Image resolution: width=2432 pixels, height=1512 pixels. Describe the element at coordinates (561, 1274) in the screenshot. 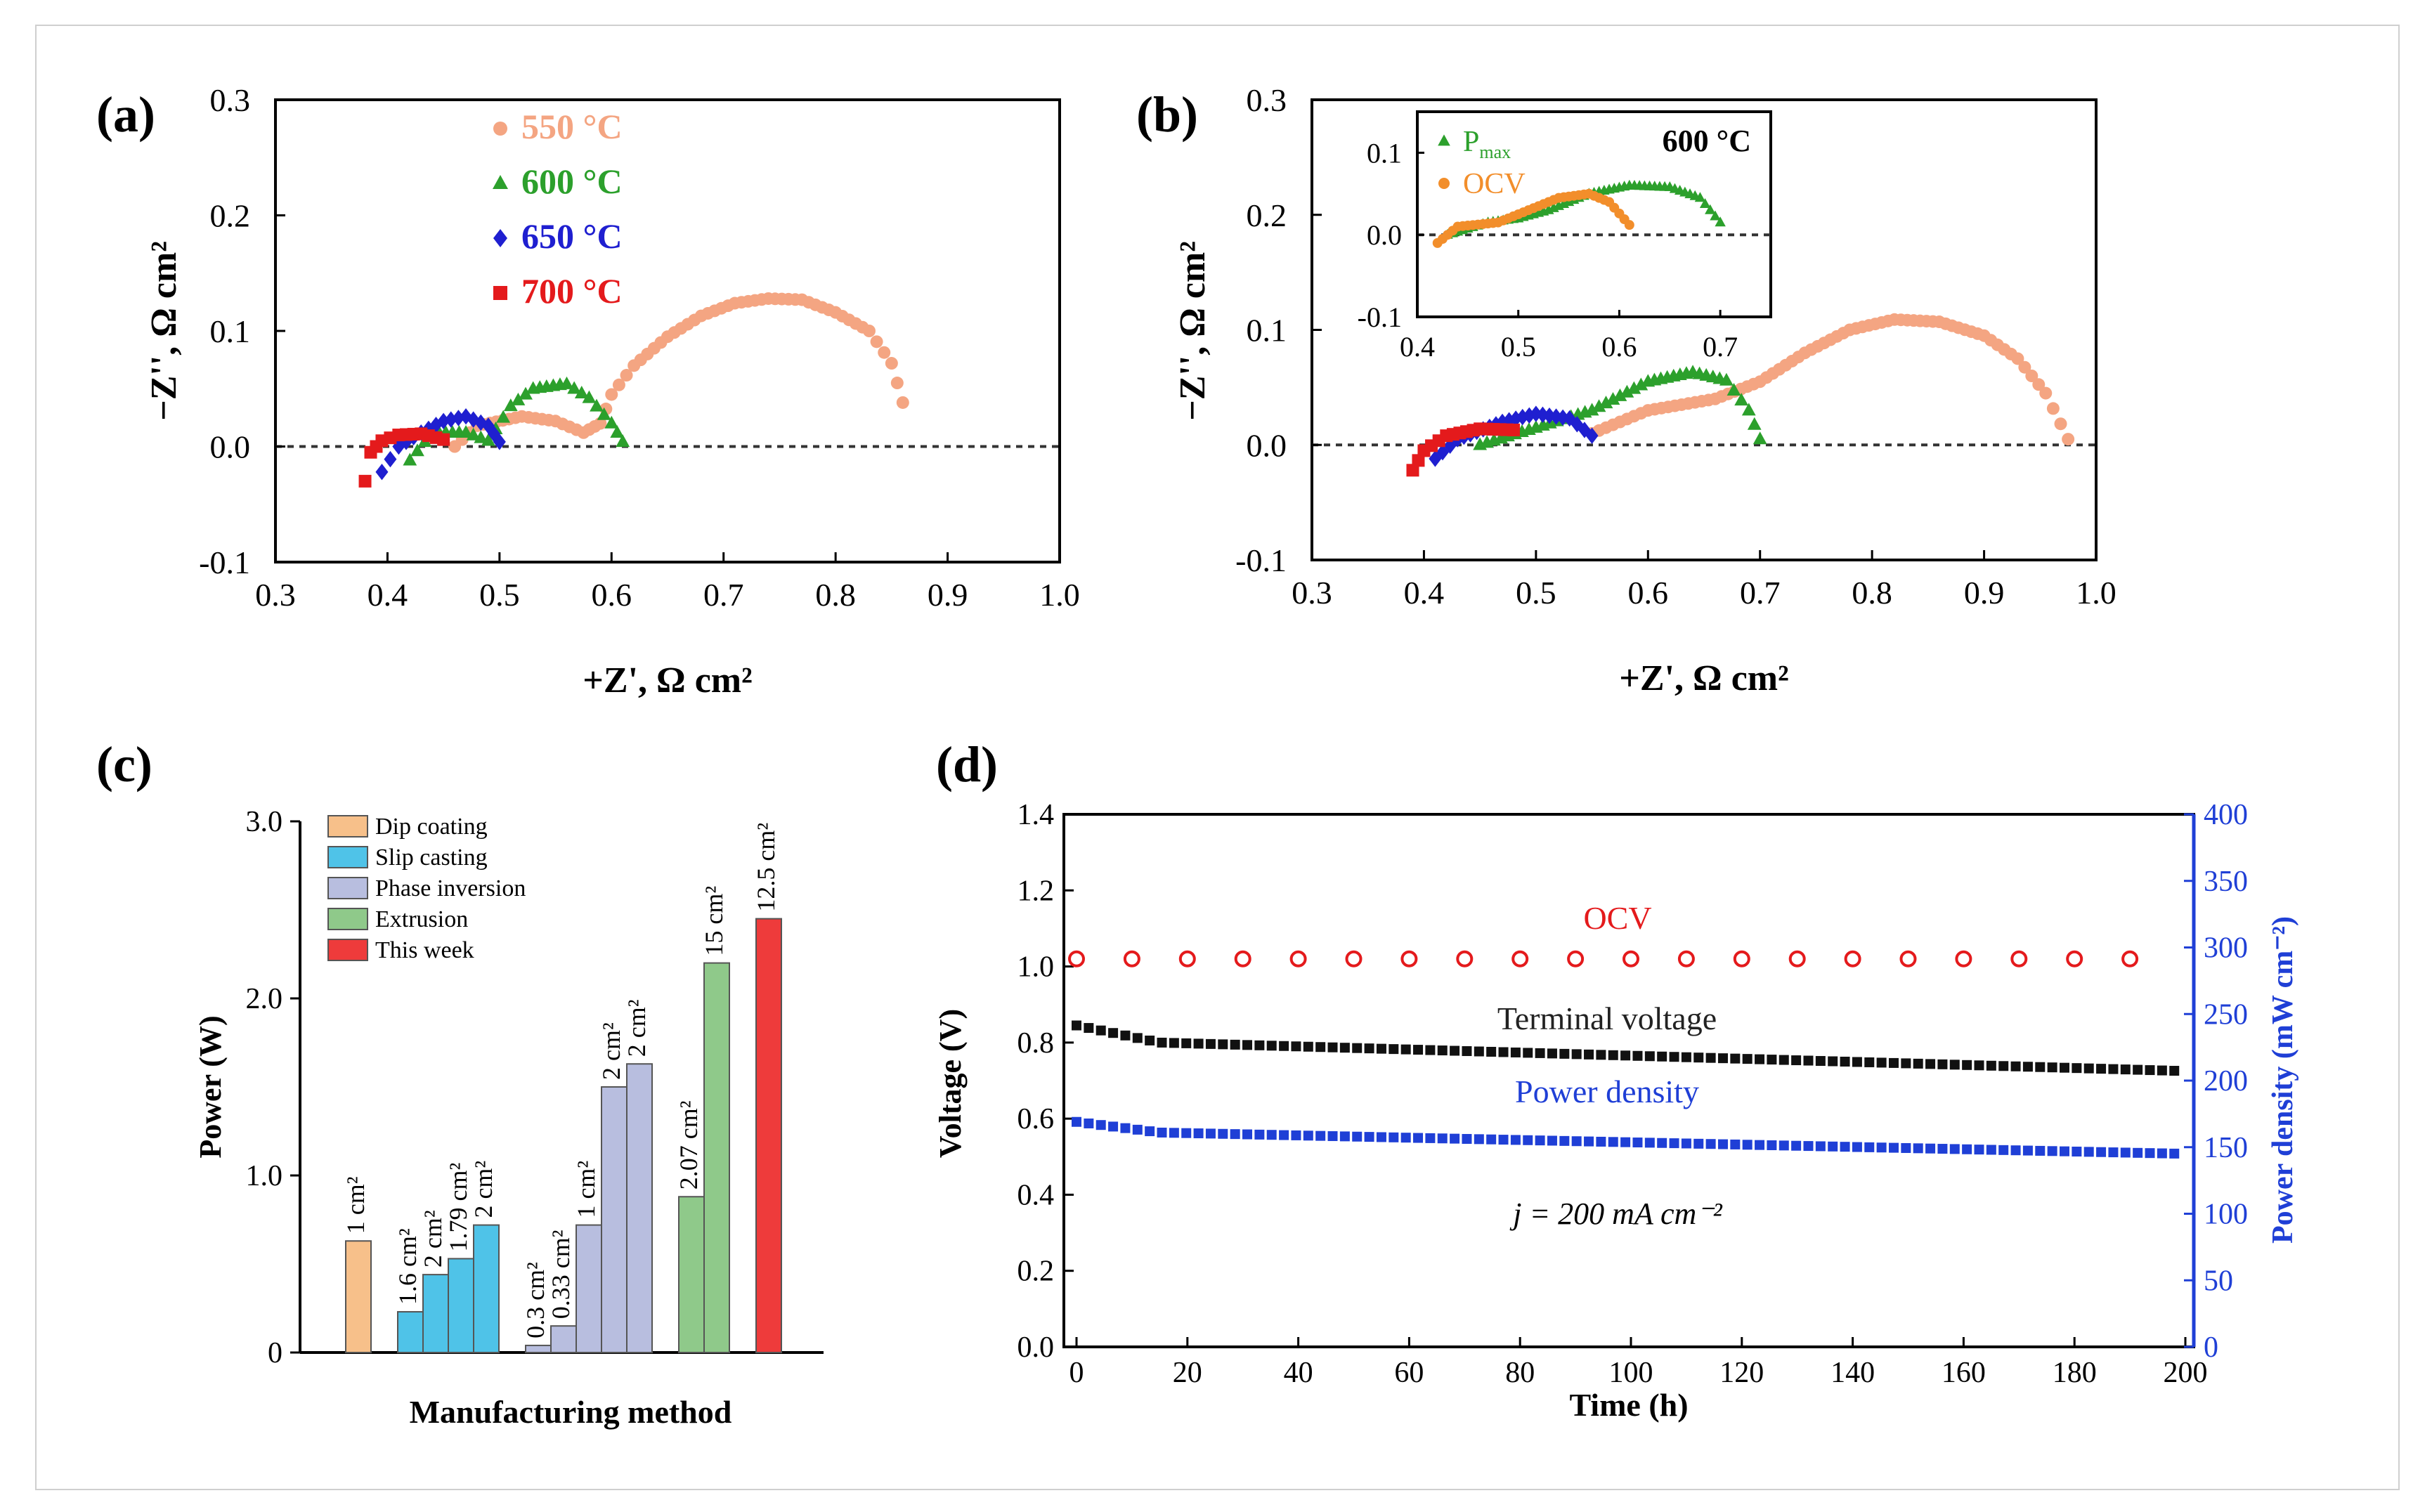

I see `bar-data-label: 0.33 cm²` at that location.